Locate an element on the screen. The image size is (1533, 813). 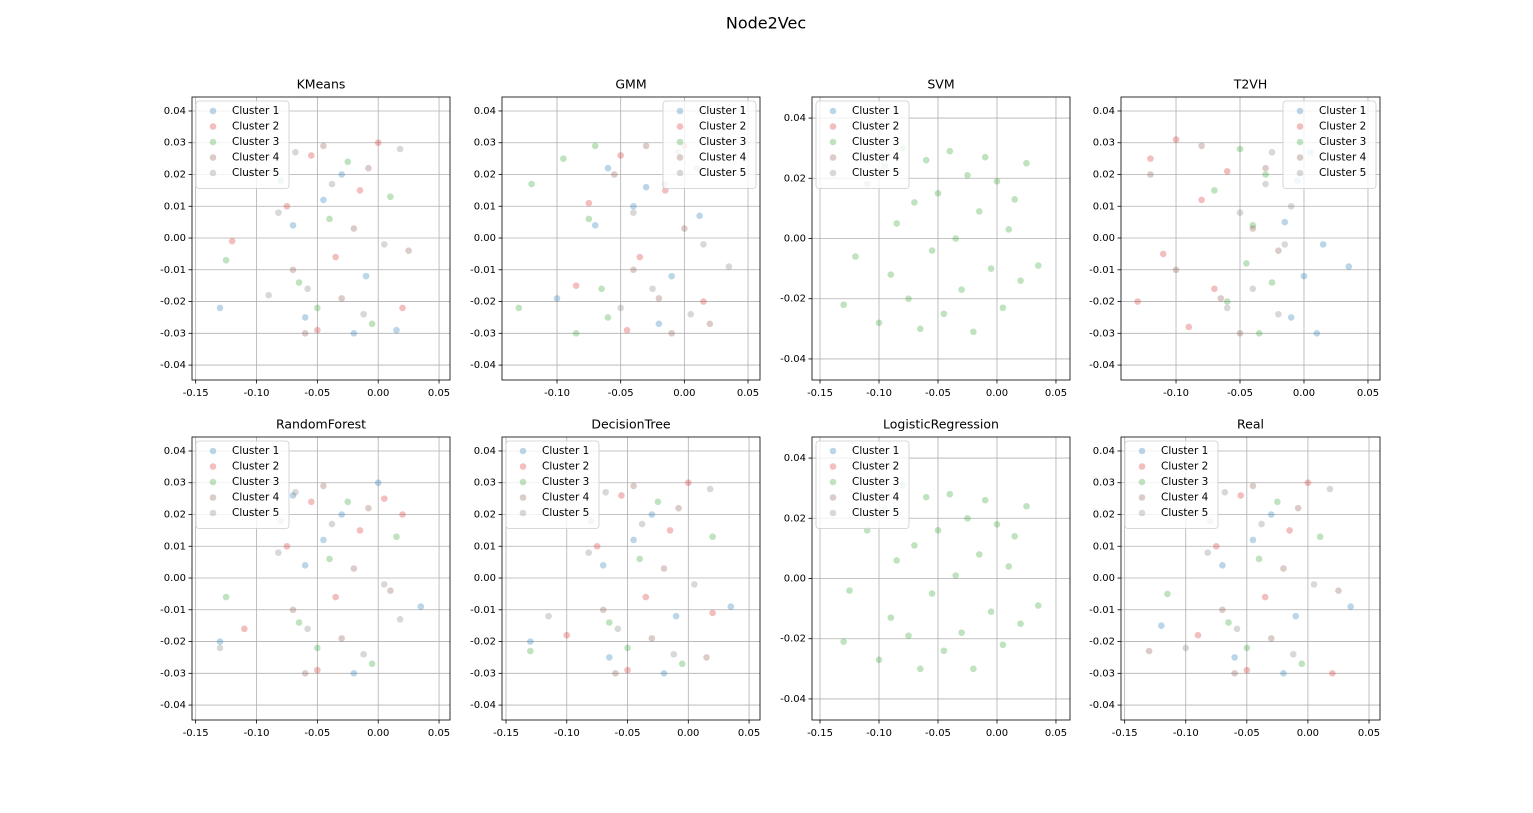
x-tick-label: -0.10 is located at coordinates (879, 393).